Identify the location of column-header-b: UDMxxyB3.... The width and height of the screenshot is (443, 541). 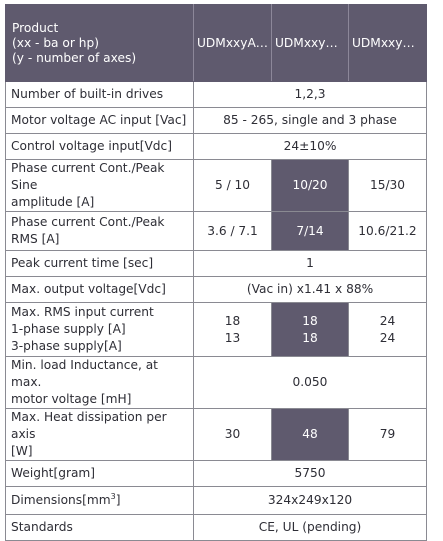
(310, 43).